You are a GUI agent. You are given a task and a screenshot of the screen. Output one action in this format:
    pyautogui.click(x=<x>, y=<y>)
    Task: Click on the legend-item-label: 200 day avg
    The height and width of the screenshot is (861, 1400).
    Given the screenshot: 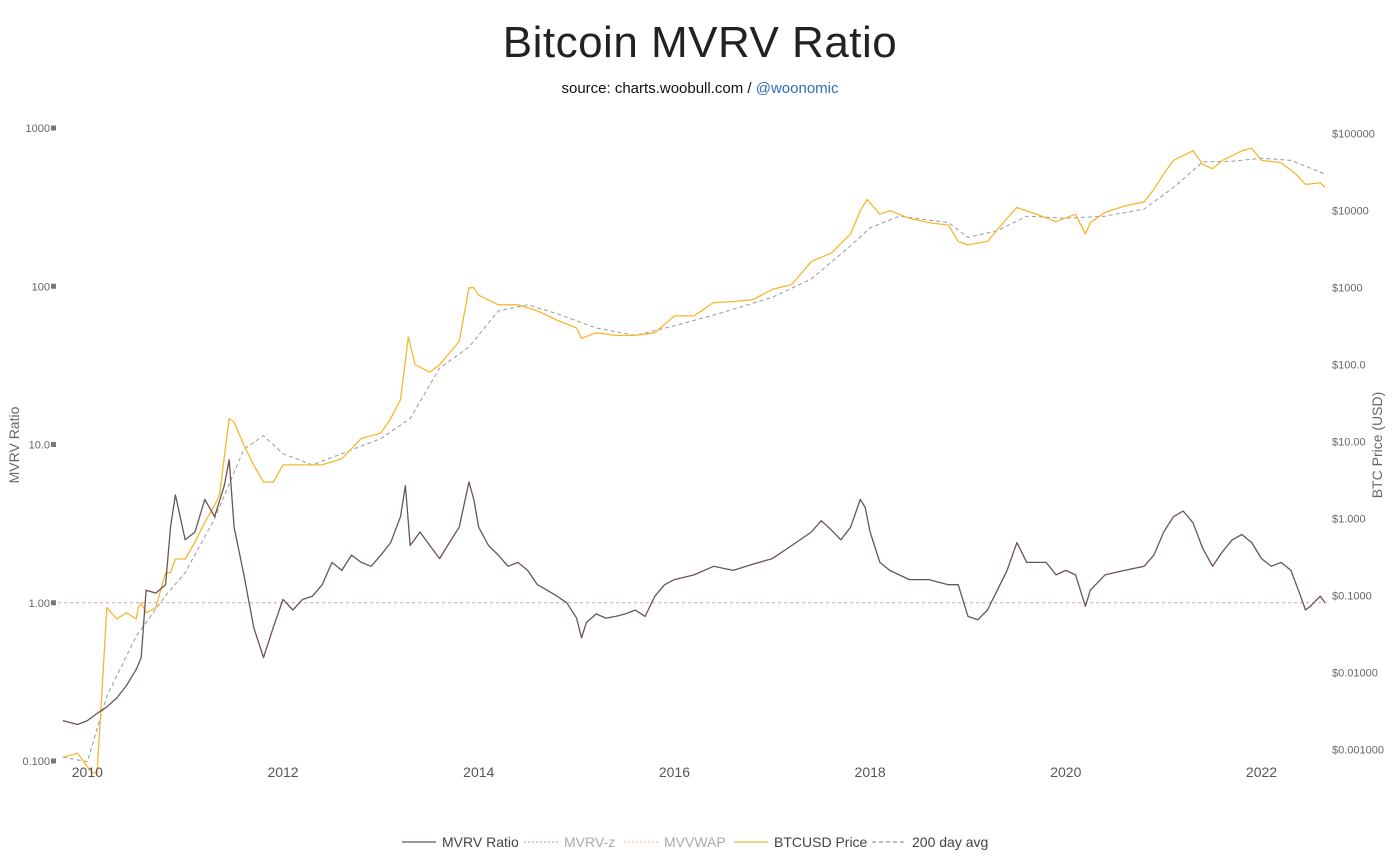 What is the action you would take?
    pyautogui.click(x=950, y=842)
    